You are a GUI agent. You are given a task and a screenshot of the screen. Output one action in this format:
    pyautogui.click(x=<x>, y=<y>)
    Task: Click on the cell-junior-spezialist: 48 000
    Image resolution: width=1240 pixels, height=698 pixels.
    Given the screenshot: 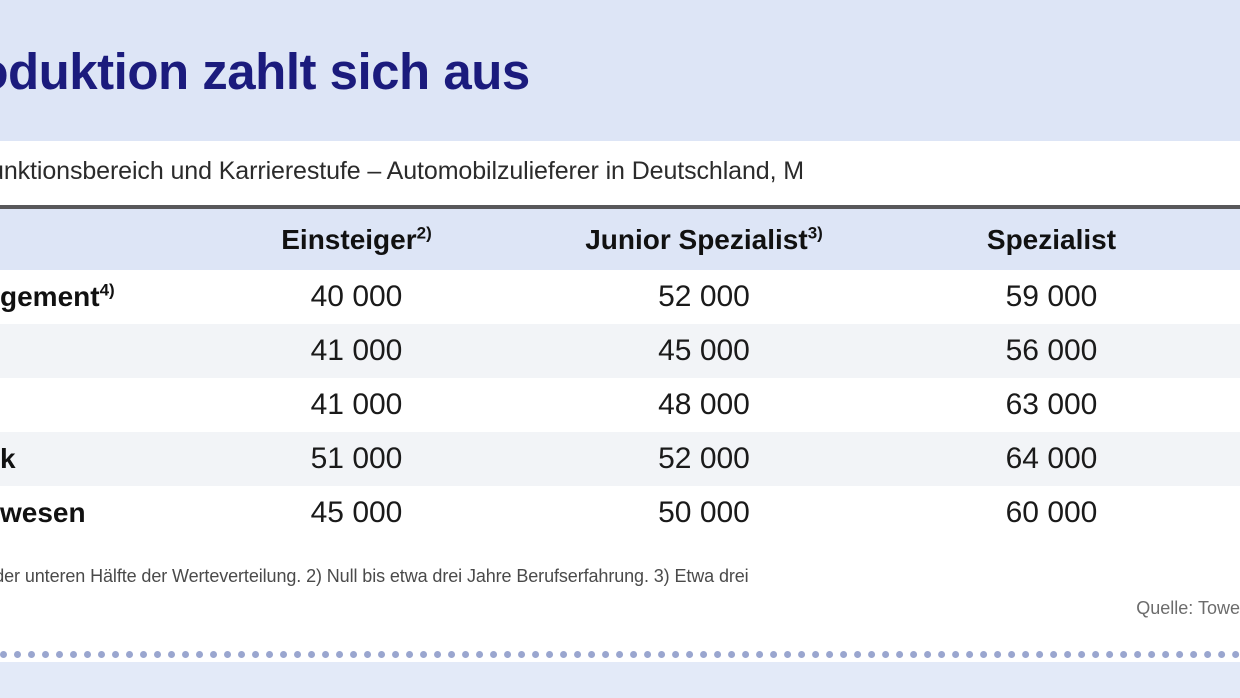 What is the action you would take?
    pyautogui.click(x=704, y=404)
    